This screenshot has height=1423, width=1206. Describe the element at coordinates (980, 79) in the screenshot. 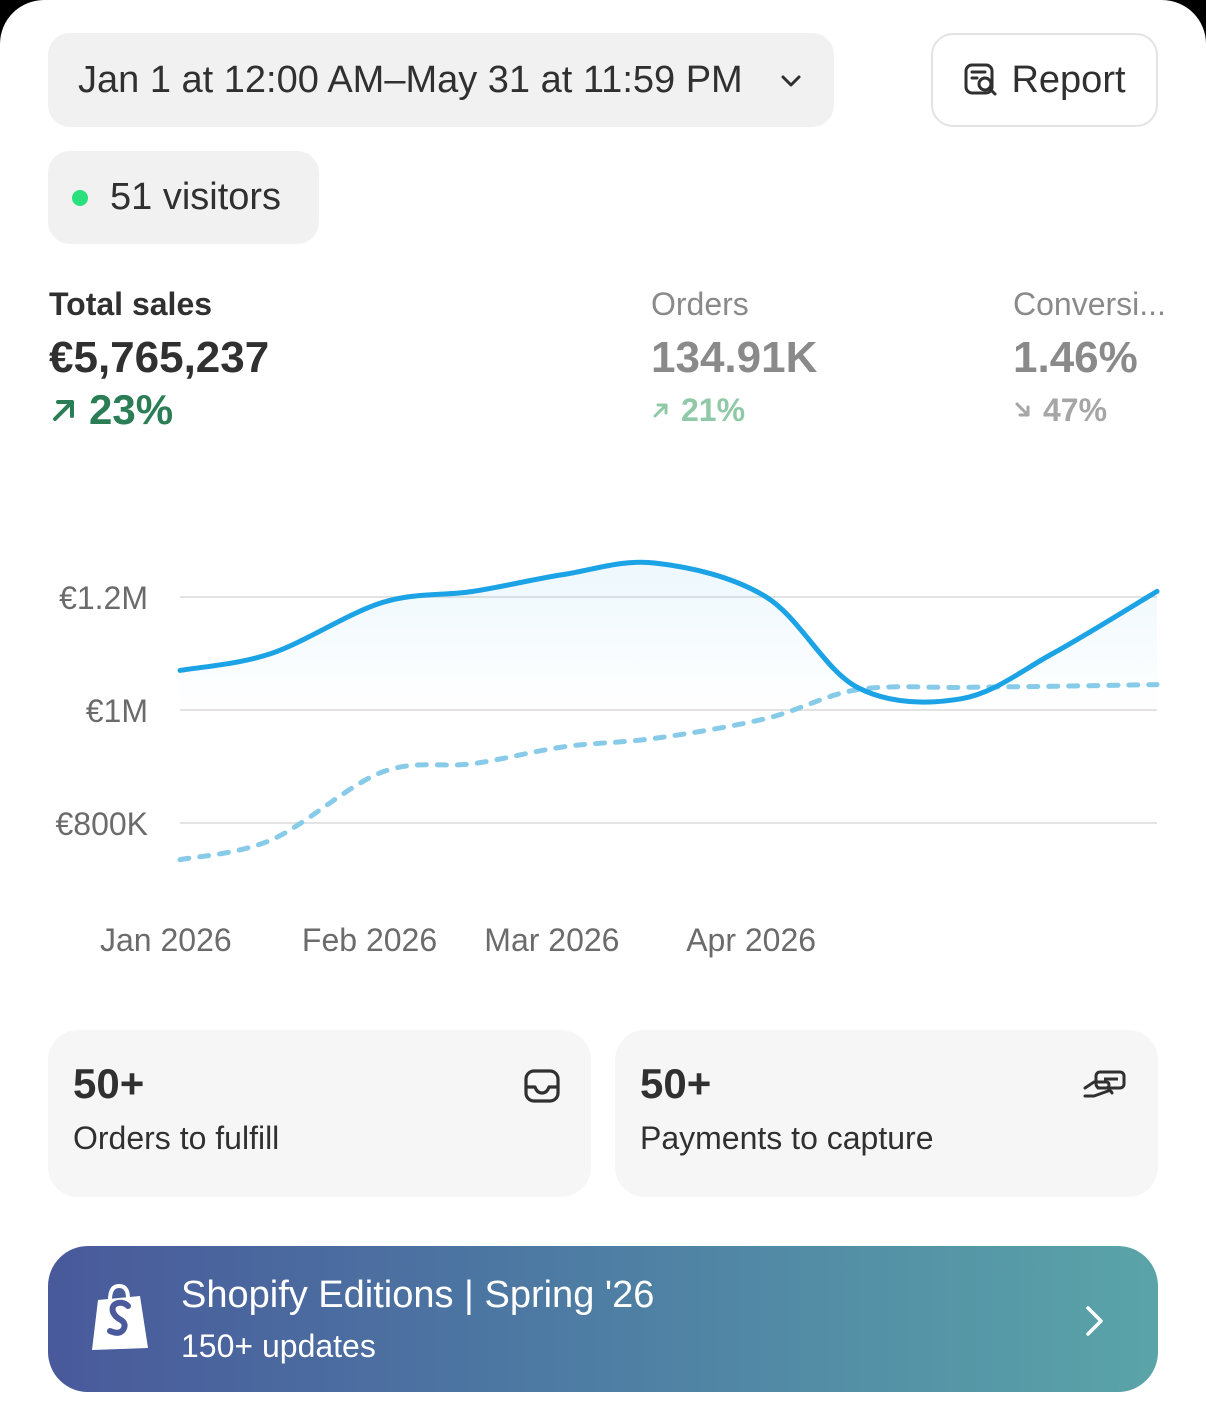

I see `report-search-icon` at that location.